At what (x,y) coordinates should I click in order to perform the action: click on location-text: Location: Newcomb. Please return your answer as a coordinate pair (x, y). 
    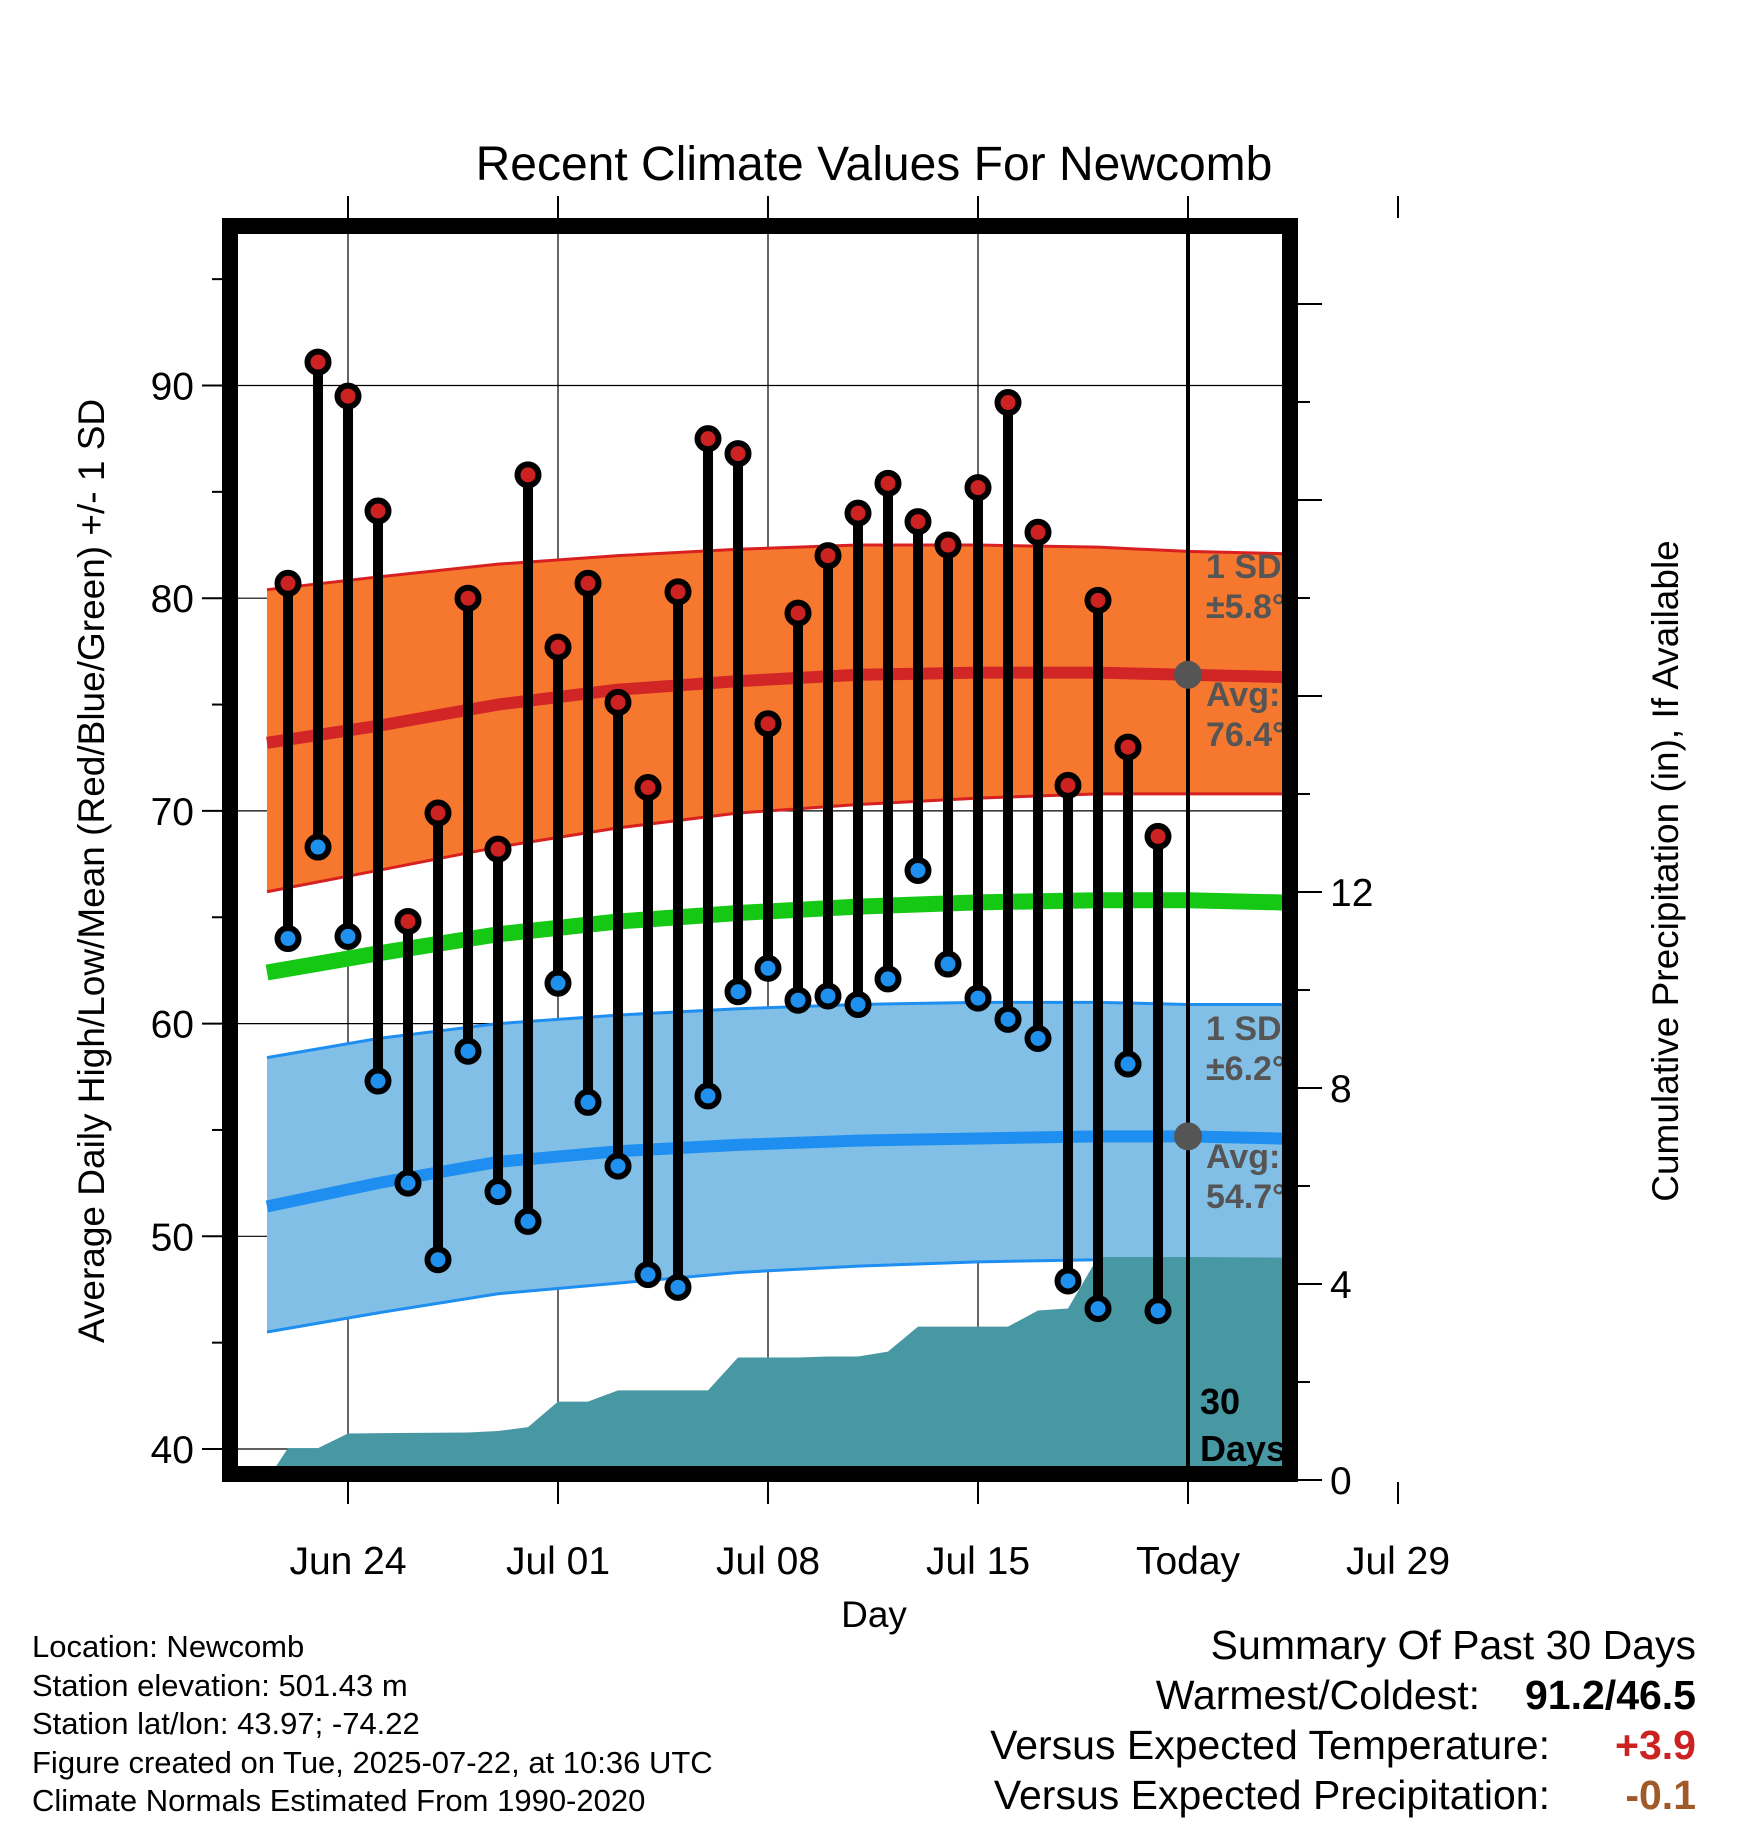
    Looking at the image, I should click on (168, 1646).